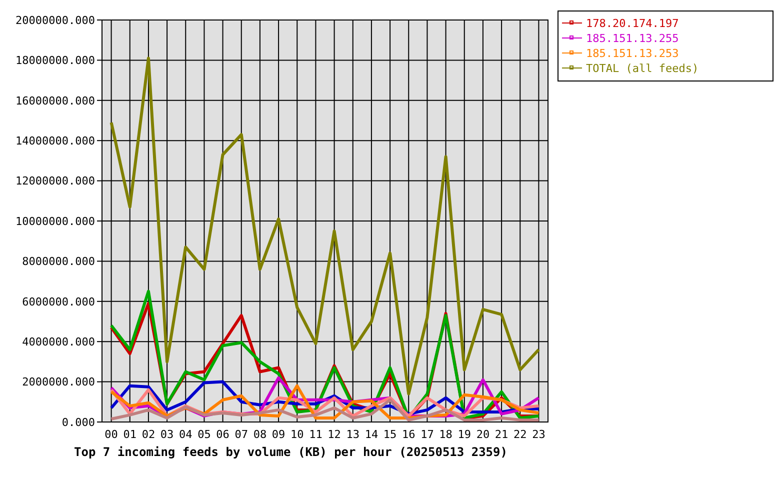  Describe the element at coordinates (55, 141) in the screenshot. I see `y-tick-label: 14000000.000` at that location.